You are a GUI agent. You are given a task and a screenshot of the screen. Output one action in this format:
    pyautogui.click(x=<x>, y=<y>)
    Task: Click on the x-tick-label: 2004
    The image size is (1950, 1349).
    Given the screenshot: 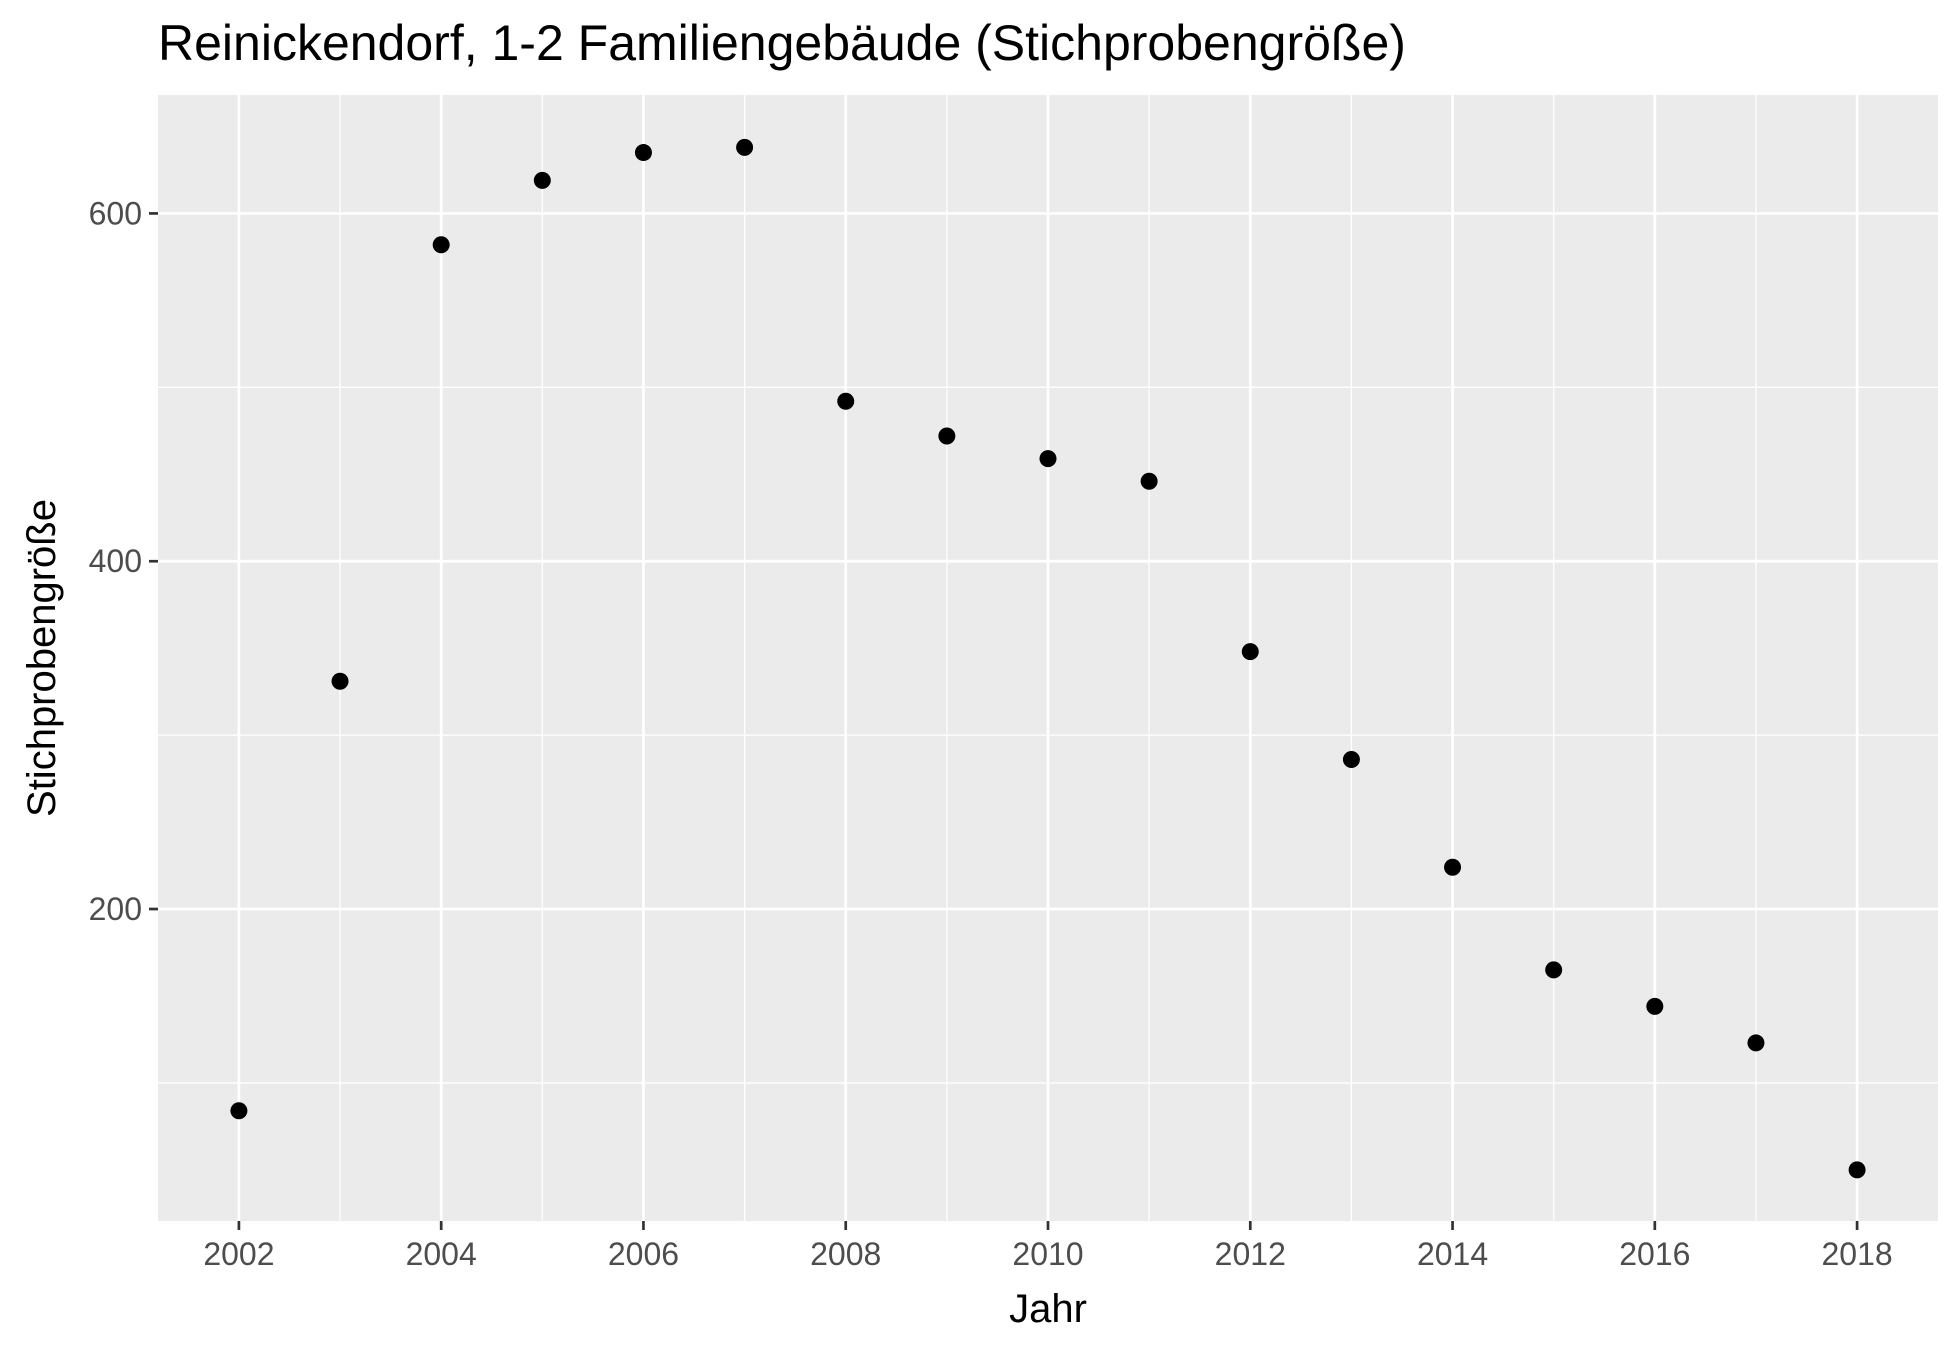 What is the action you would take?
    pyautogui.click(x=441, y=1254)
    